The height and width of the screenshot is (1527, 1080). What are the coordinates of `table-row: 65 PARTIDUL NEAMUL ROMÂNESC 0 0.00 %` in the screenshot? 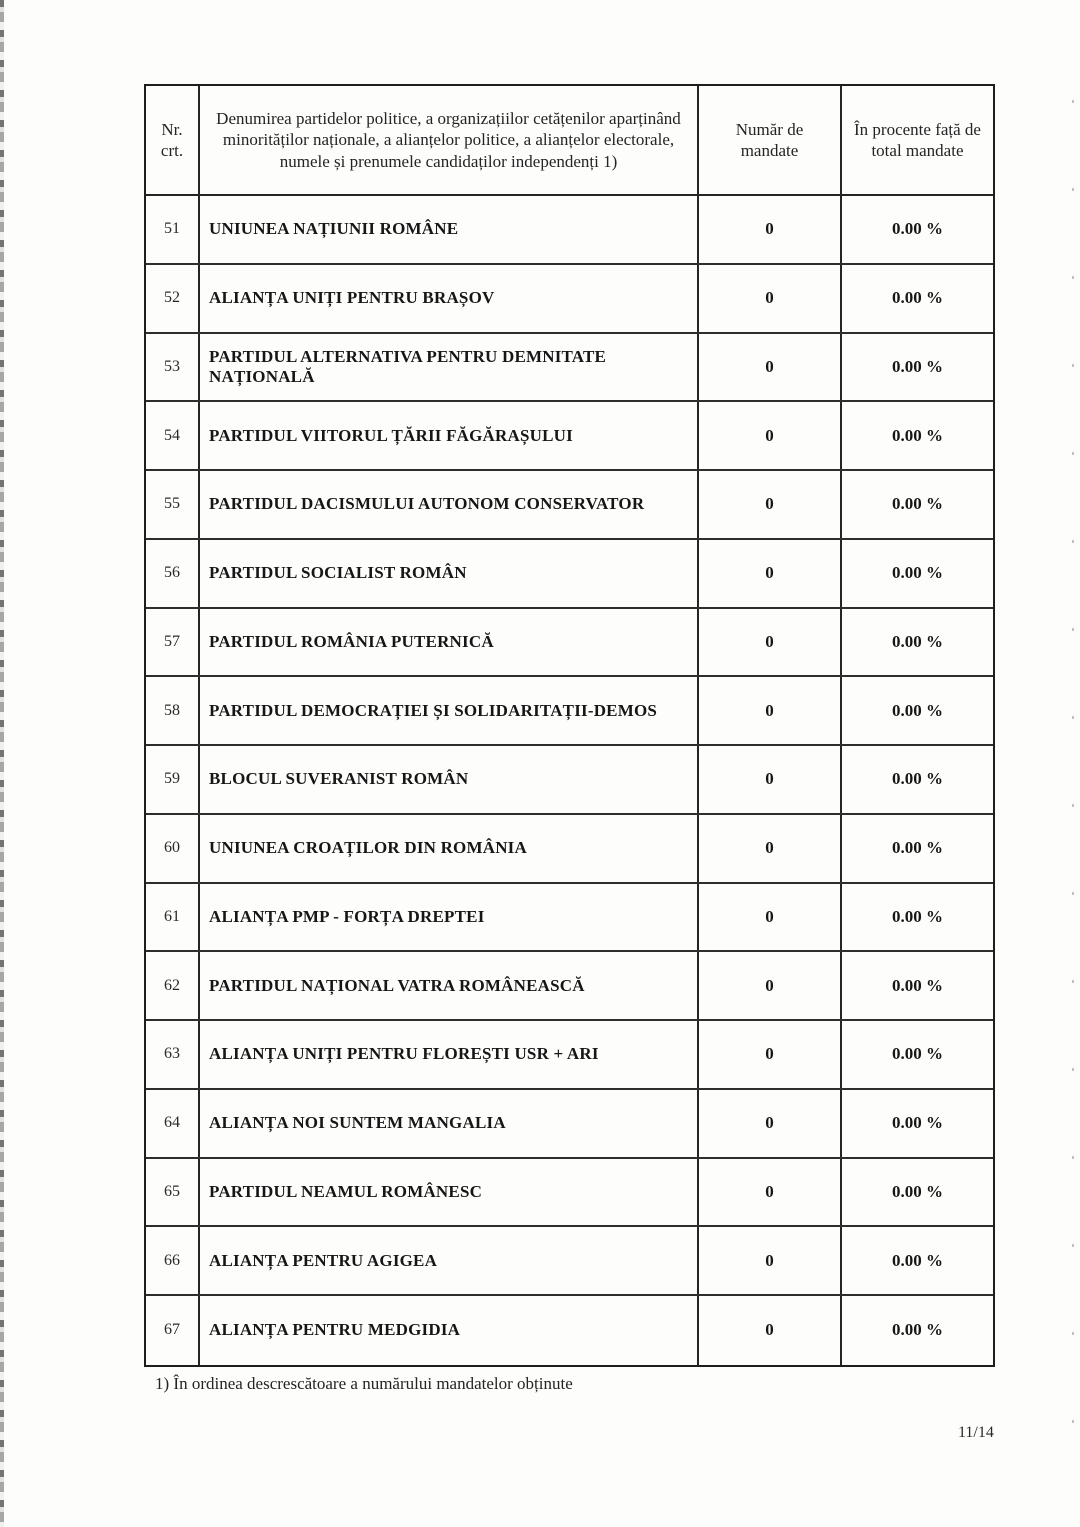 It's located at (569, 1193).